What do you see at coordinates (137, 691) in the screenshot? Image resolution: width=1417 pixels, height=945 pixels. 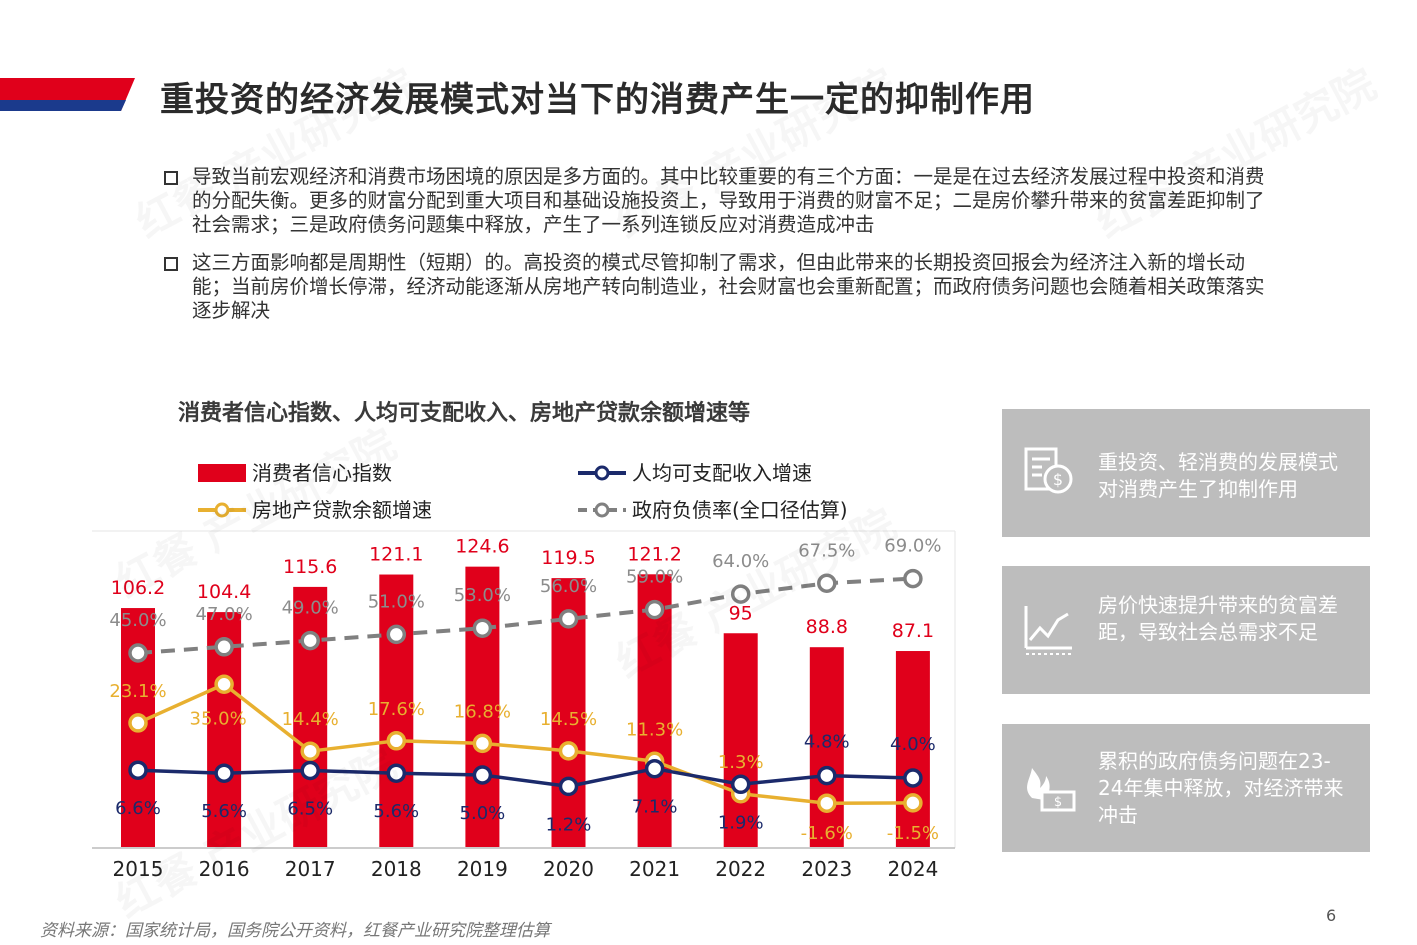 I see `point-value-label: 23.1%` at bounding box center [137, 691].